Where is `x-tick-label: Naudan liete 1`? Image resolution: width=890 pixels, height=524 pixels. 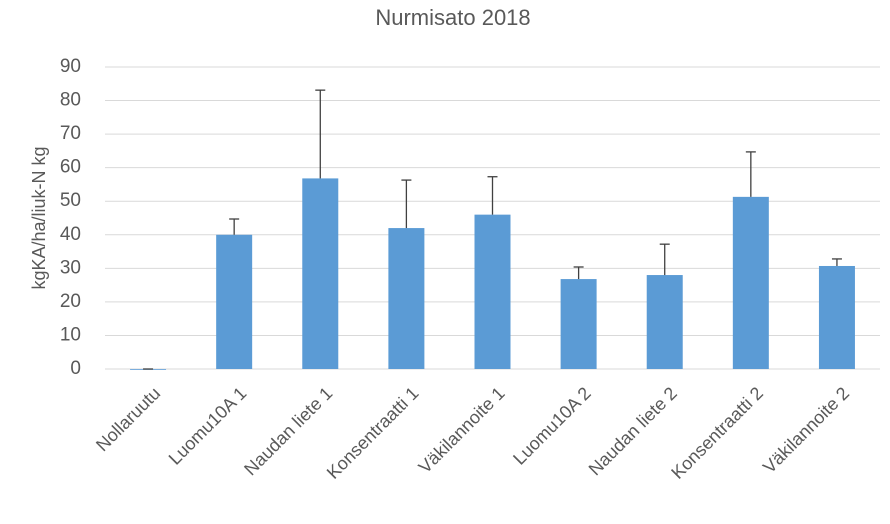 x-tick-label: Naudan liete 1 is located at coordinates (288, 431).